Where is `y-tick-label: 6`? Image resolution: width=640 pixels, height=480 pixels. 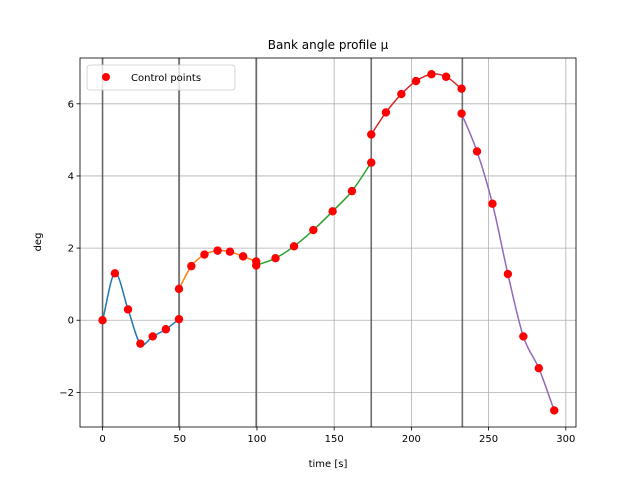
y-tick-label: 6 is located at coordinates (71, 104).